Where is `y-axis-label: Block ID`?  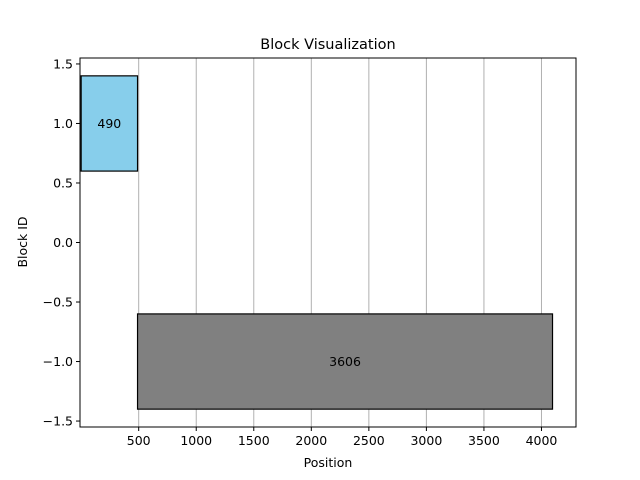 y-axis-label: Block ID is located at coordinates (22, 241).